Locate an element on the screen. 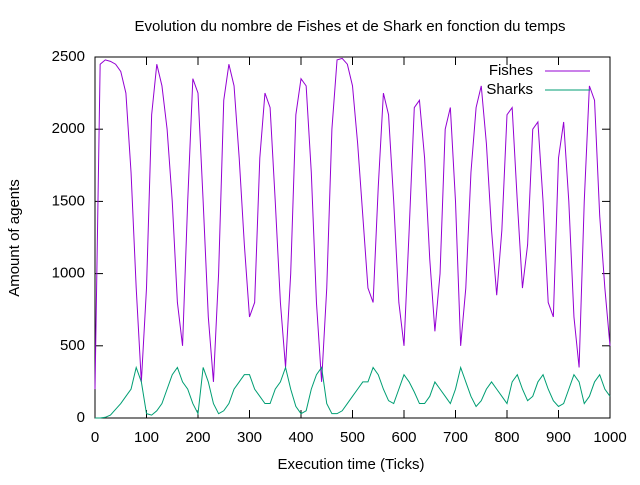  x-tick-label: 100 is located at coordinates (146, 437).